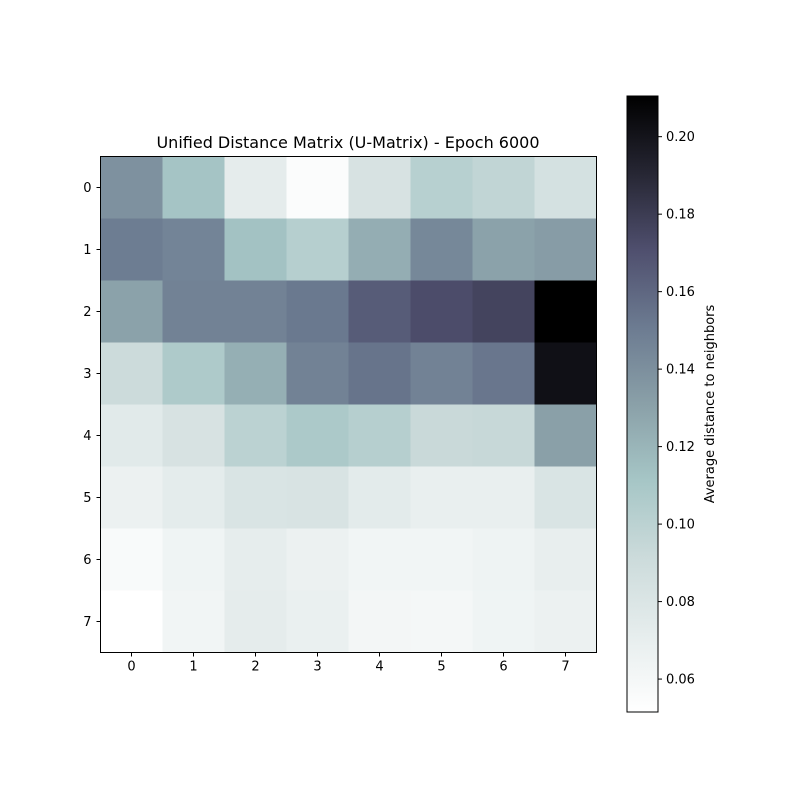  What do you see at coordinates (317, 435) in the screenshot?
I see `heatmap-cell-r4-c3` at bounding box center [317, 435].